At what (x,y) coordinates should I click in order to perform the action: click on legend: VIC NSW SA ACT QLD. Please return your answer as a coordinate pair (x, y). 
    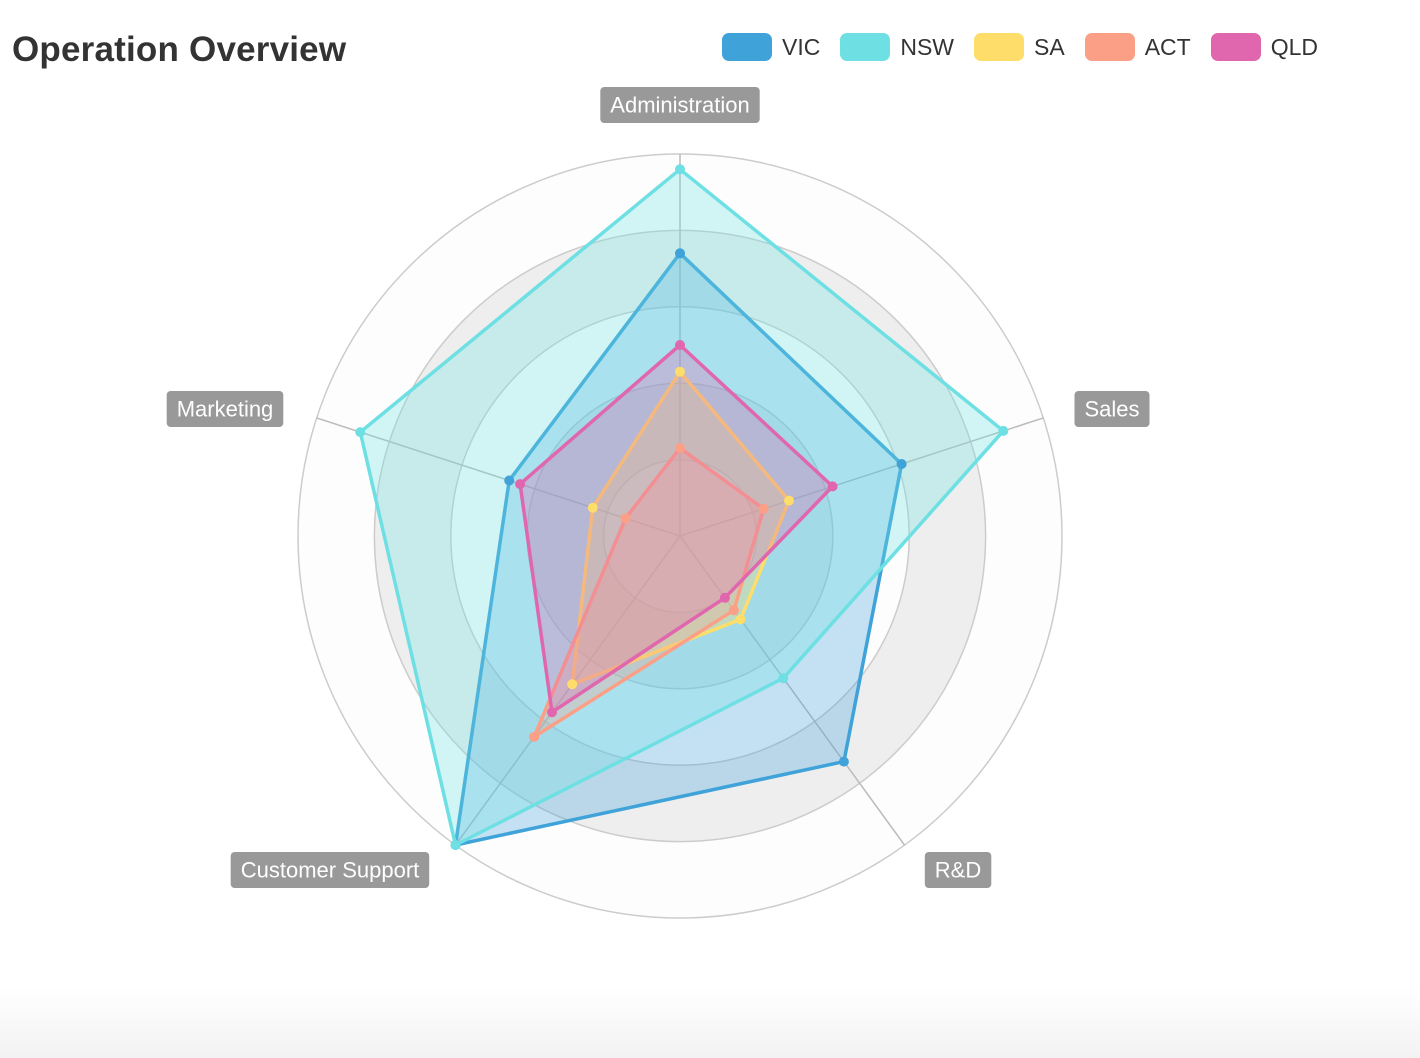
    Looking at the image, I should click on (1030, 47).